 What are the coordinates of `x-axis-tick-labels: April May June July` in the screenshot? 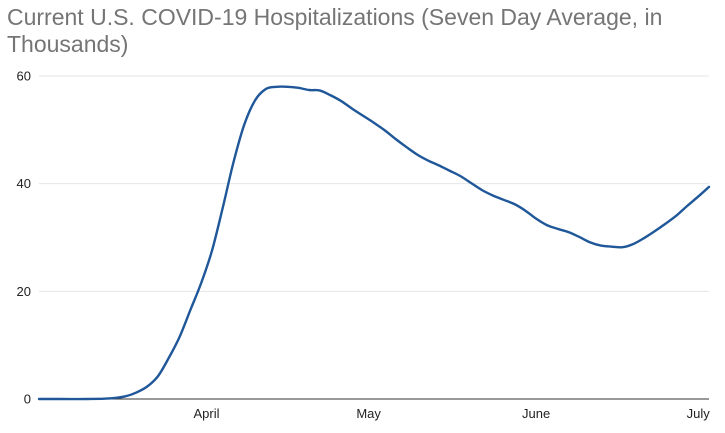 It's located at (451, 413).